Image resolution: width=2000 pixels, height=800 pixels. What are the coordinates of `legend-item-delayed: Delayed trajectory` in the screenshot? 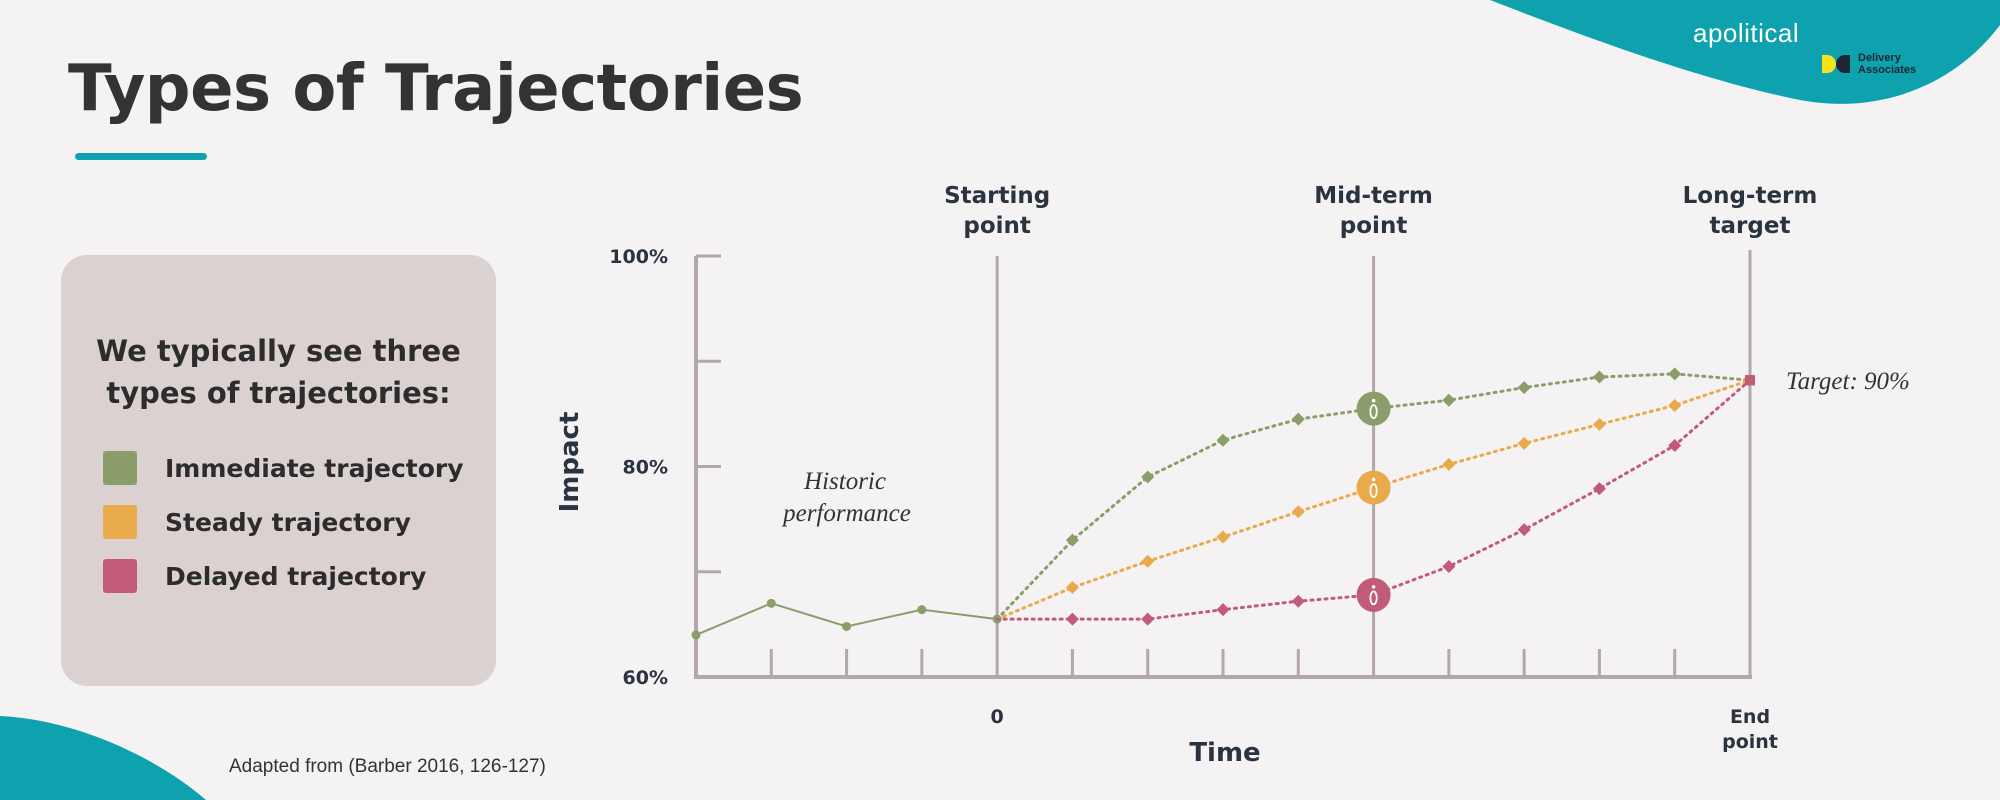 It's located at (264, 576).